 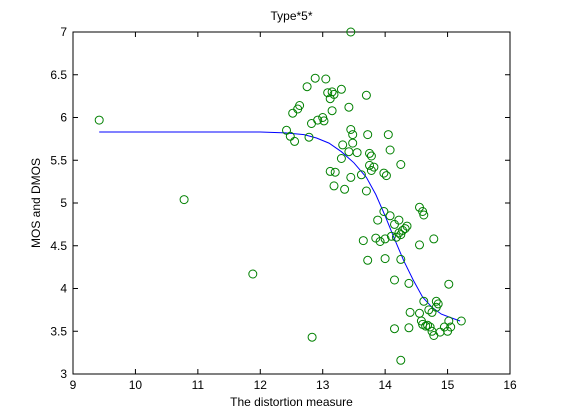 What do you see at coordinates (63, 374) in the screenshot?
I see `y-tick-label: 3` at bounding box center [63, 374].